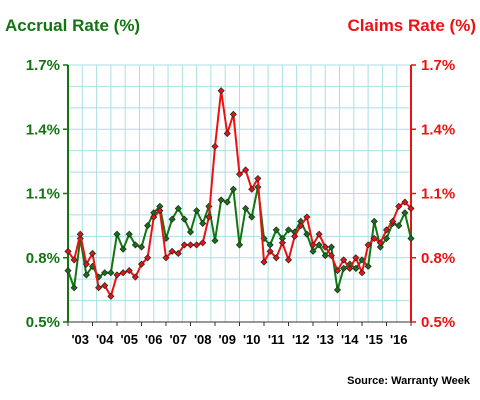 Image resolution: width=480 pixels, height=400 pixels. I want to click on x-tick-label: '13, so click(325, 339).